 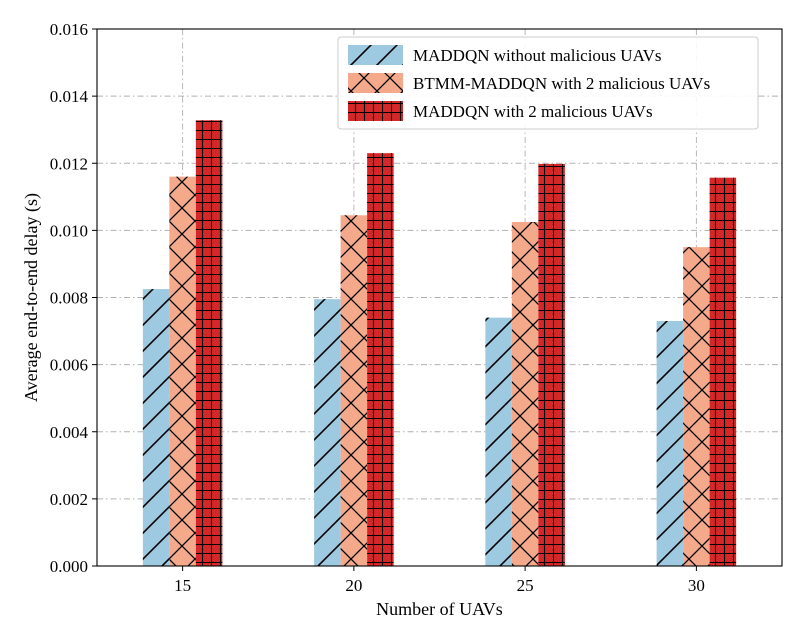 I want to click on x-axis-label: Number of UAVs, so click(x=439, y=609).